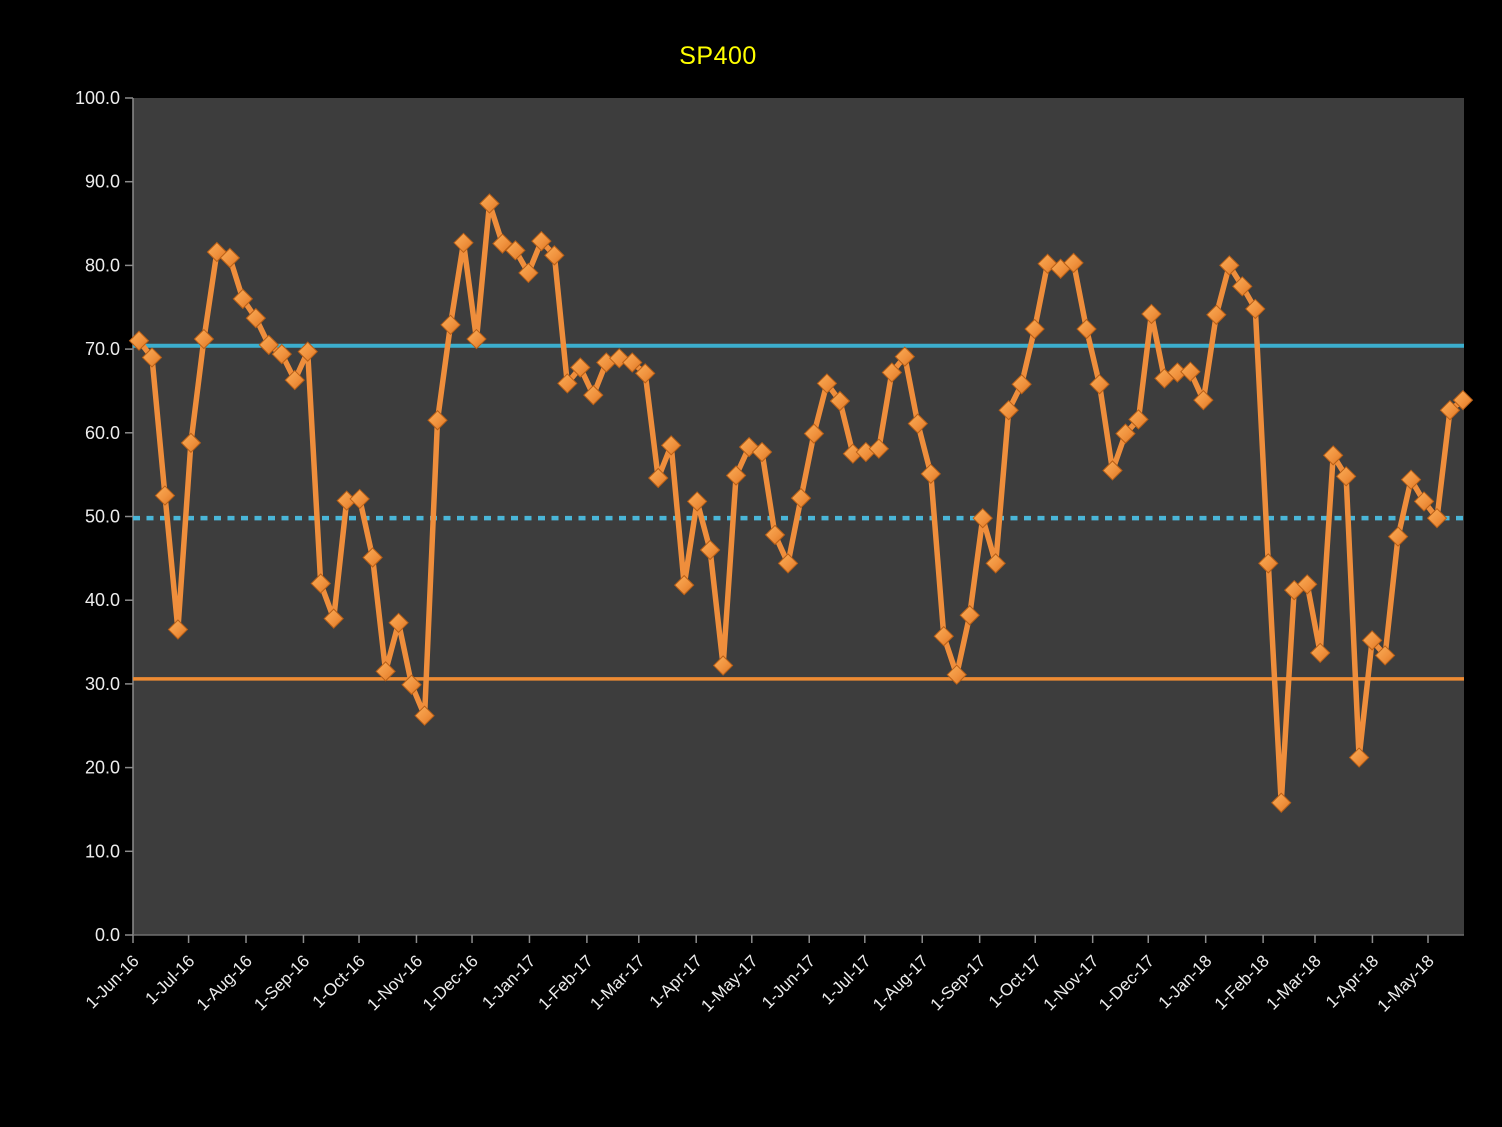 This screenshot has height=1127, width=1502. What do you see at coordinates (508, 981) in the screenshot?
I see `x-axis-tick-label: 1-Jan-17` at bounding box center [508, 981].